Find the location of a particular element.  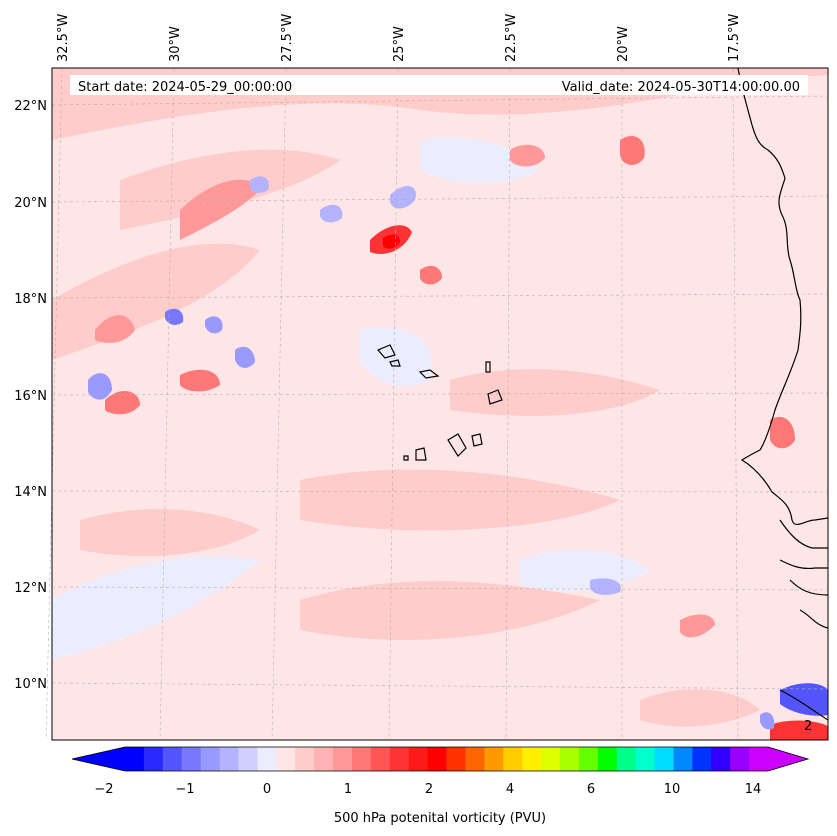

lat-label: 18°N is located at coordinates (30, 299).